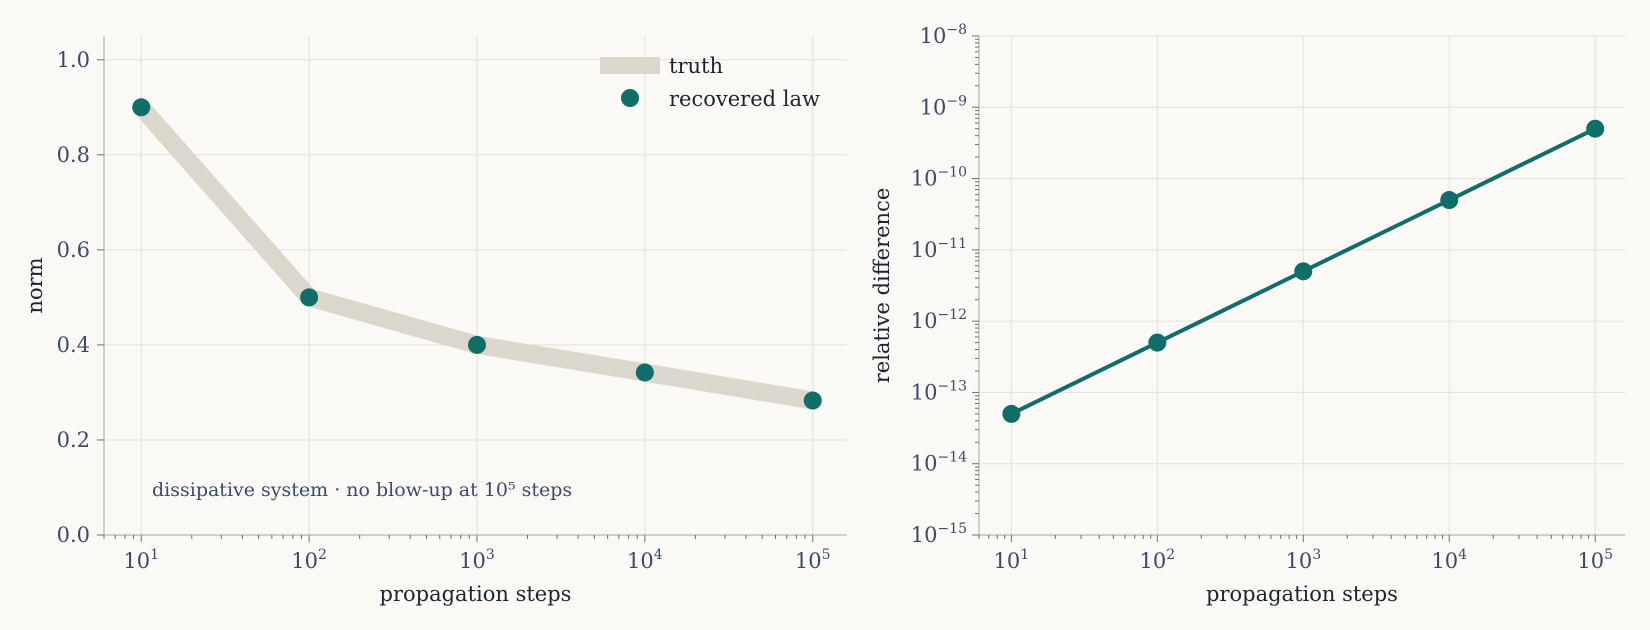 This screenshot has height=630, width=1650. Describe the element at coordinates (939, 391) in the screenshot. I see `right-y-tick-label: 10⁻¹³` at that location.